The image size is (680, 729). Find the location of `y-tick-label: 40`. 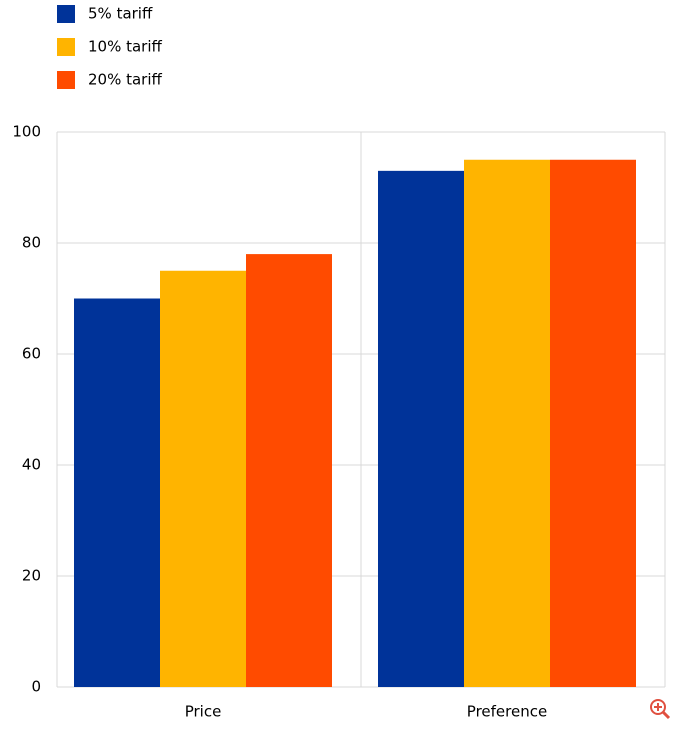

y-tick-label: 40 is located at coordinates (31, 465).